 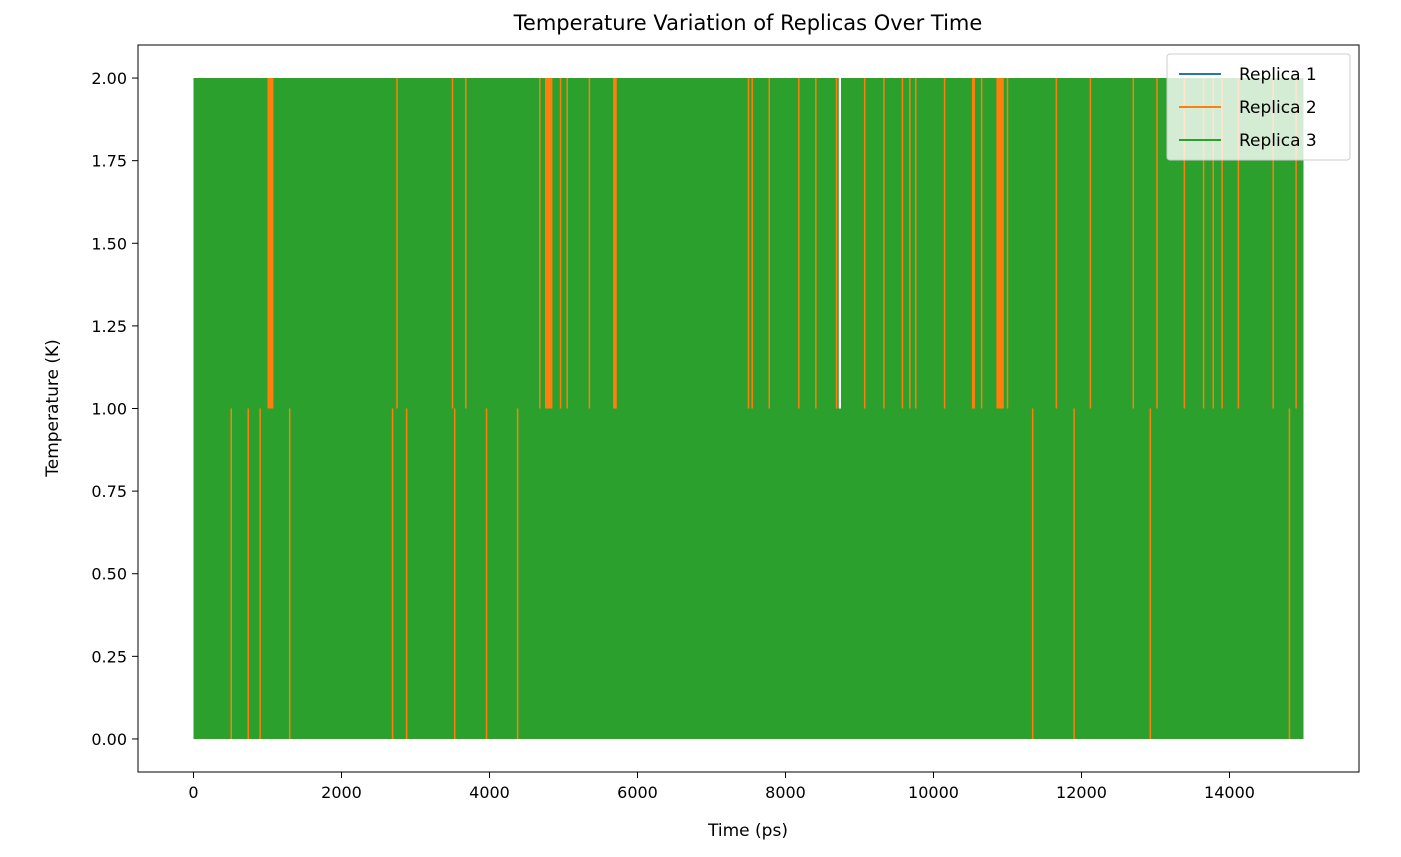 I want to click on x-tick-label: 0, so click(x=193, y=792).